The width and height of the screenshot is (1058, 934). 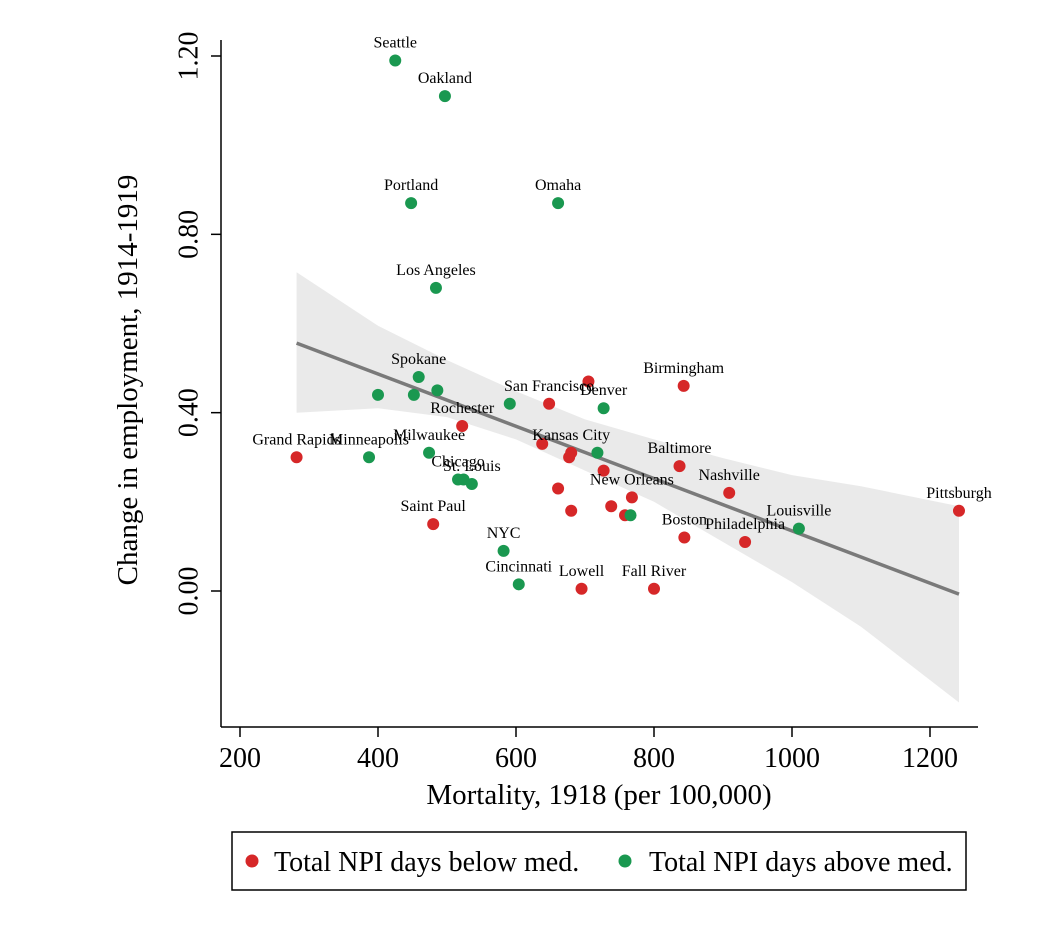 I want to click on y-tick-label: 1.20, so click(x=188, y=56).